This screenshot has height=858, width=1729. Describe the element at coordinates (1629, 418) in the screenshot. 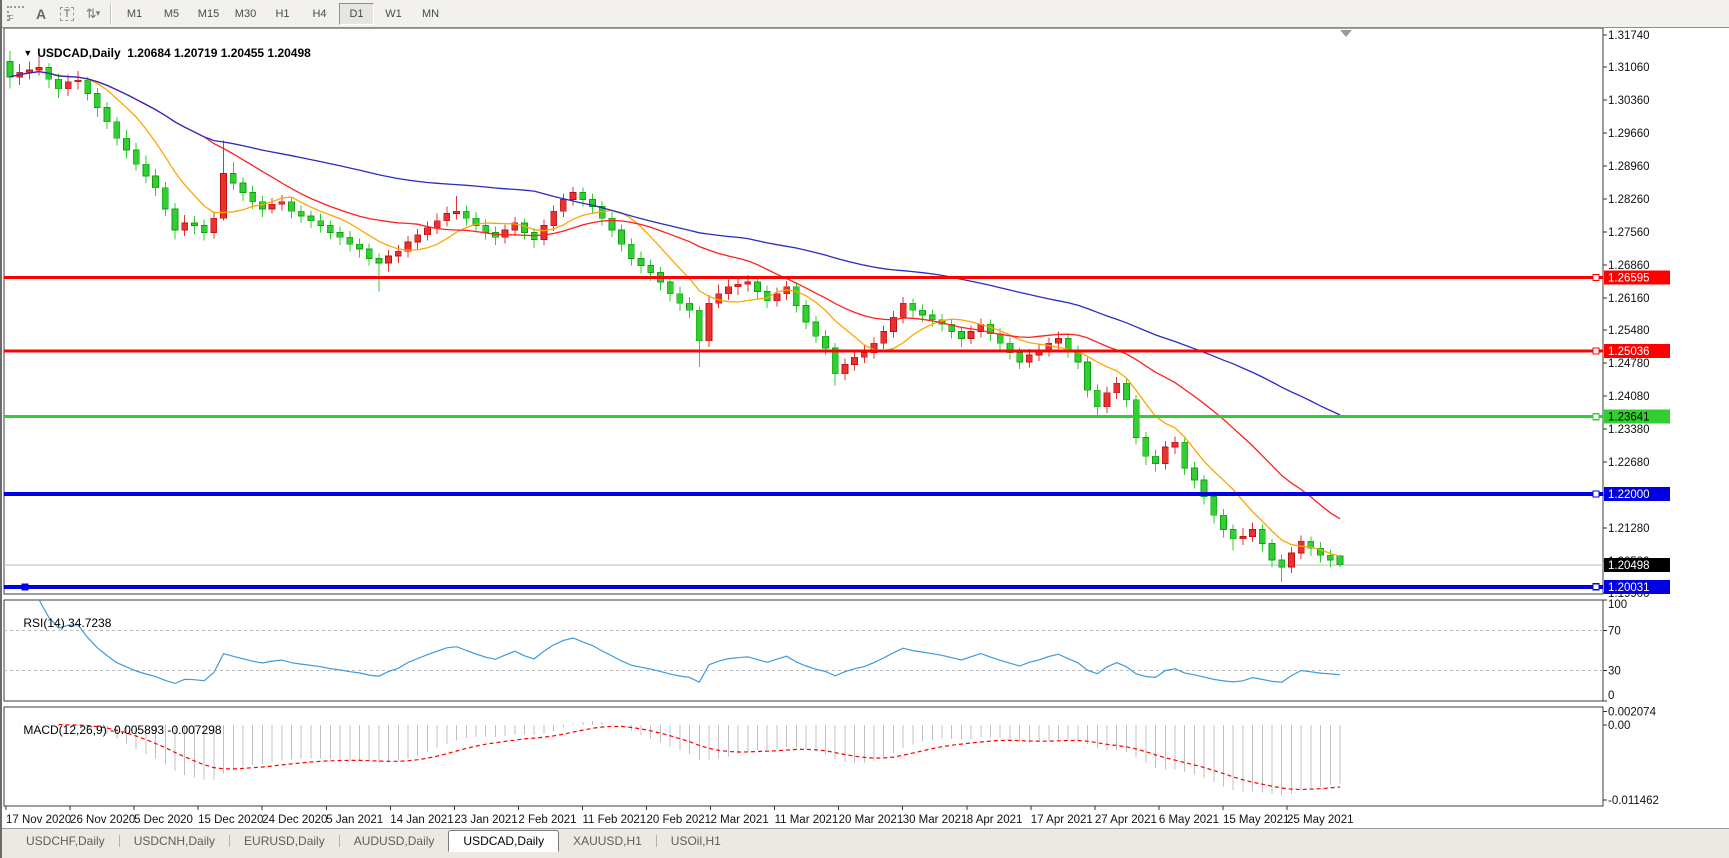

I see `price-chip-1.23641-text: 1.23641` at that location.